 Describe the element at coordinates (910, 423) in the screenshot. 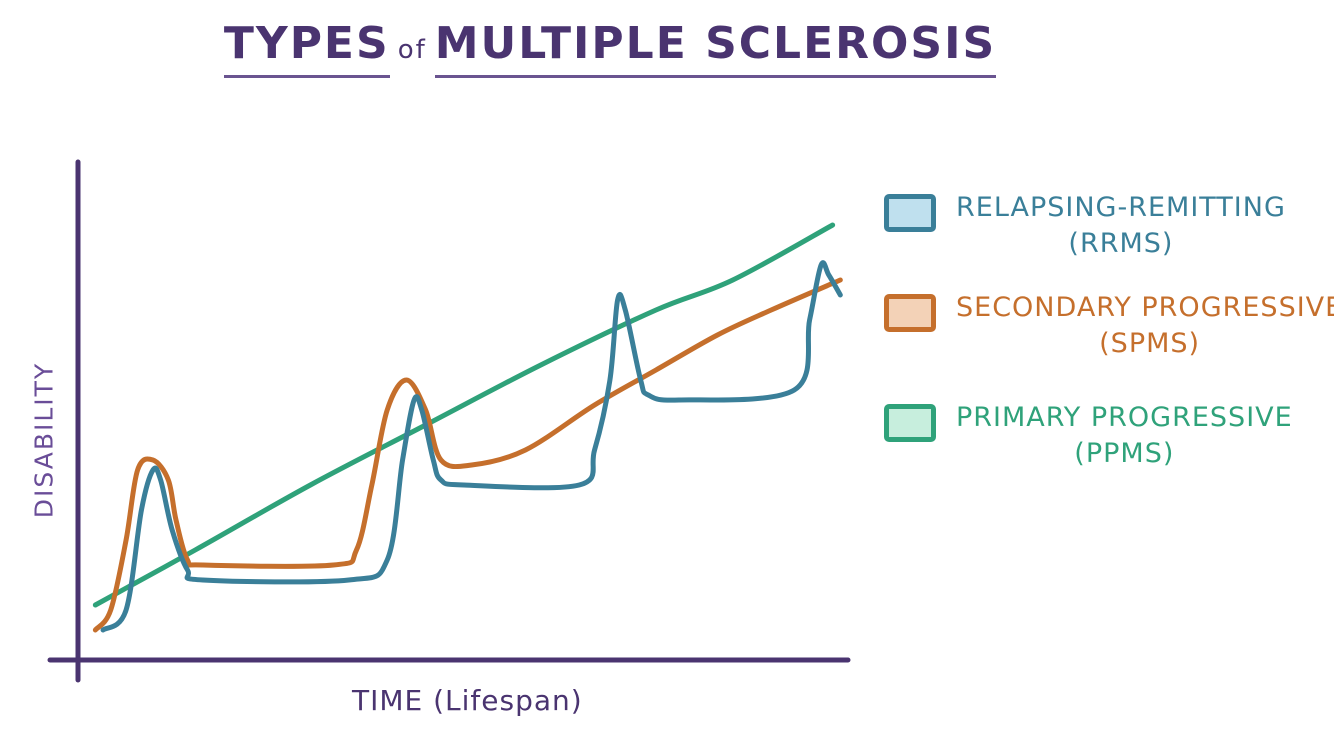

I see `legend-swatch-ppms` at that location.